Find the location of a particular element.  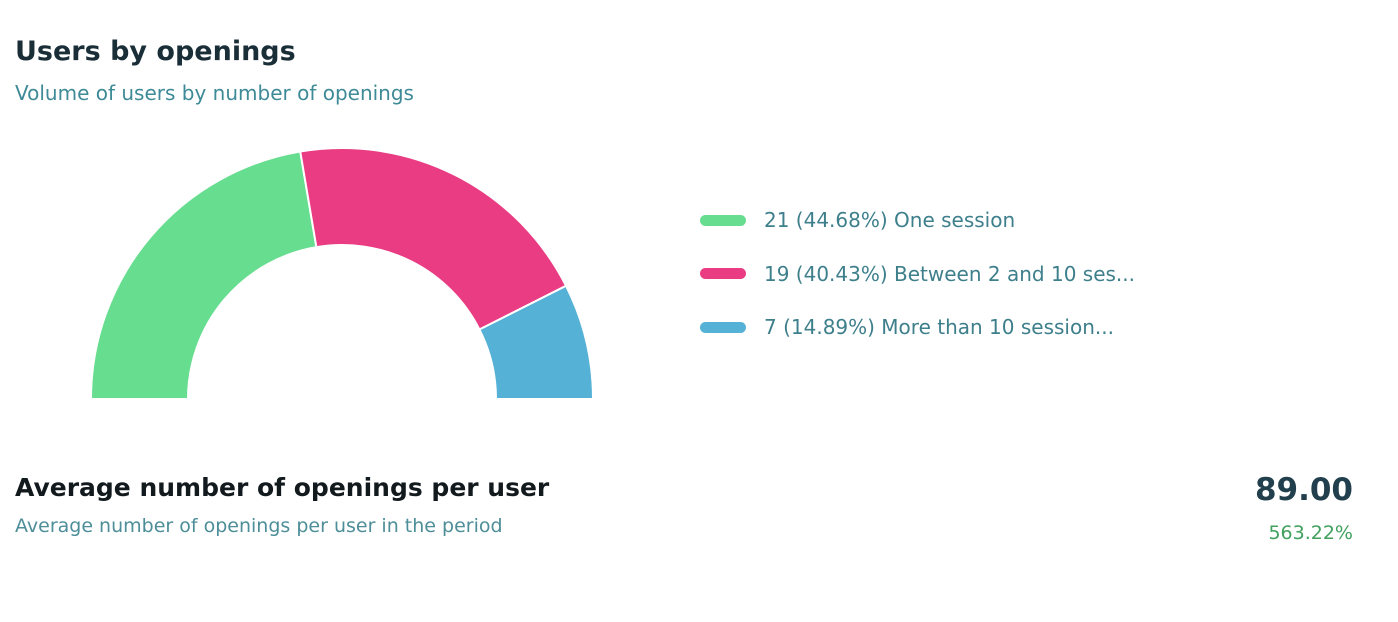

semi-donut-chart is located at coordinates (342, 273).